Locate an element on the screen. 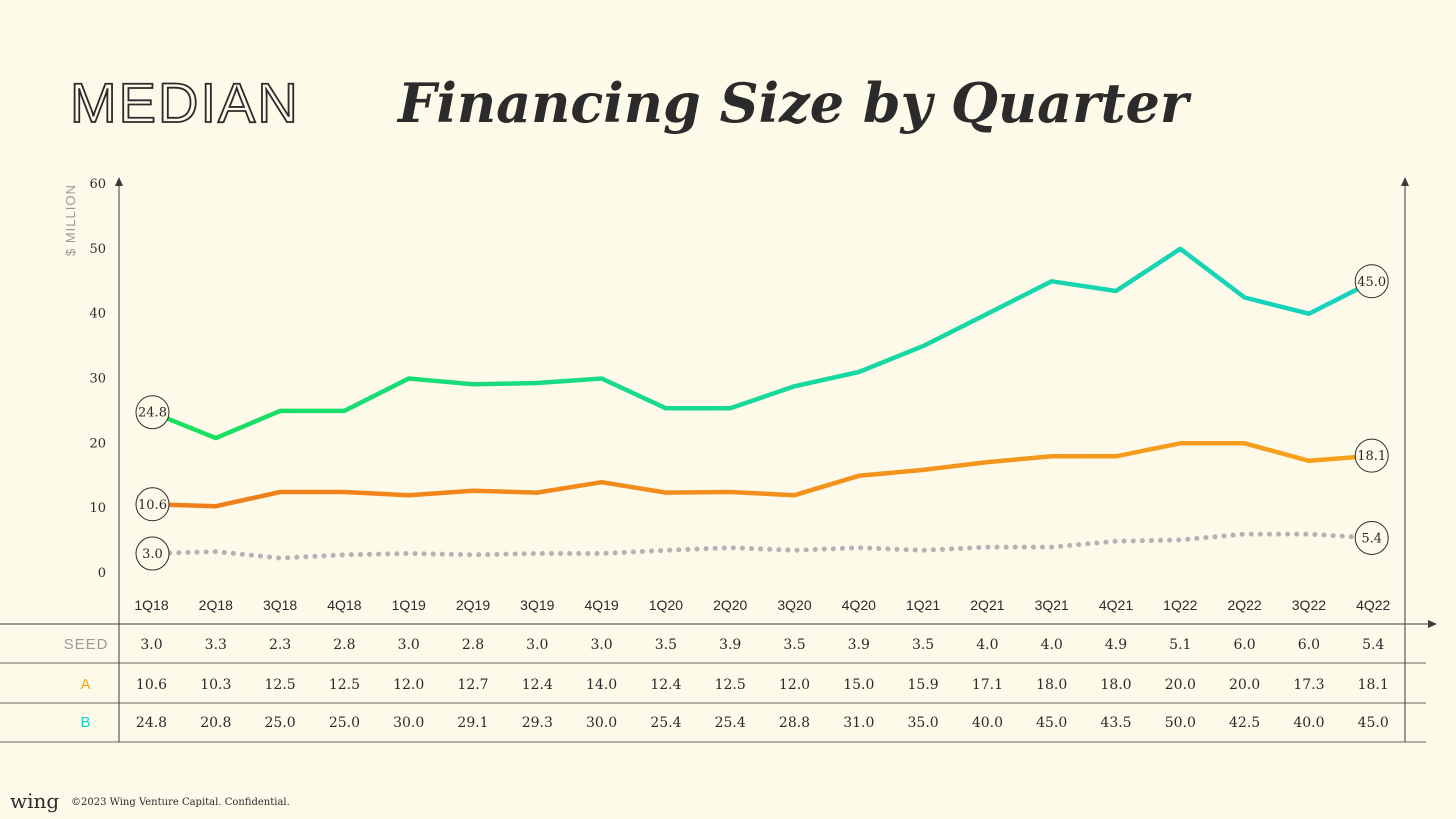  table-cell: 18.1 is located at coordinates (1373, 685).